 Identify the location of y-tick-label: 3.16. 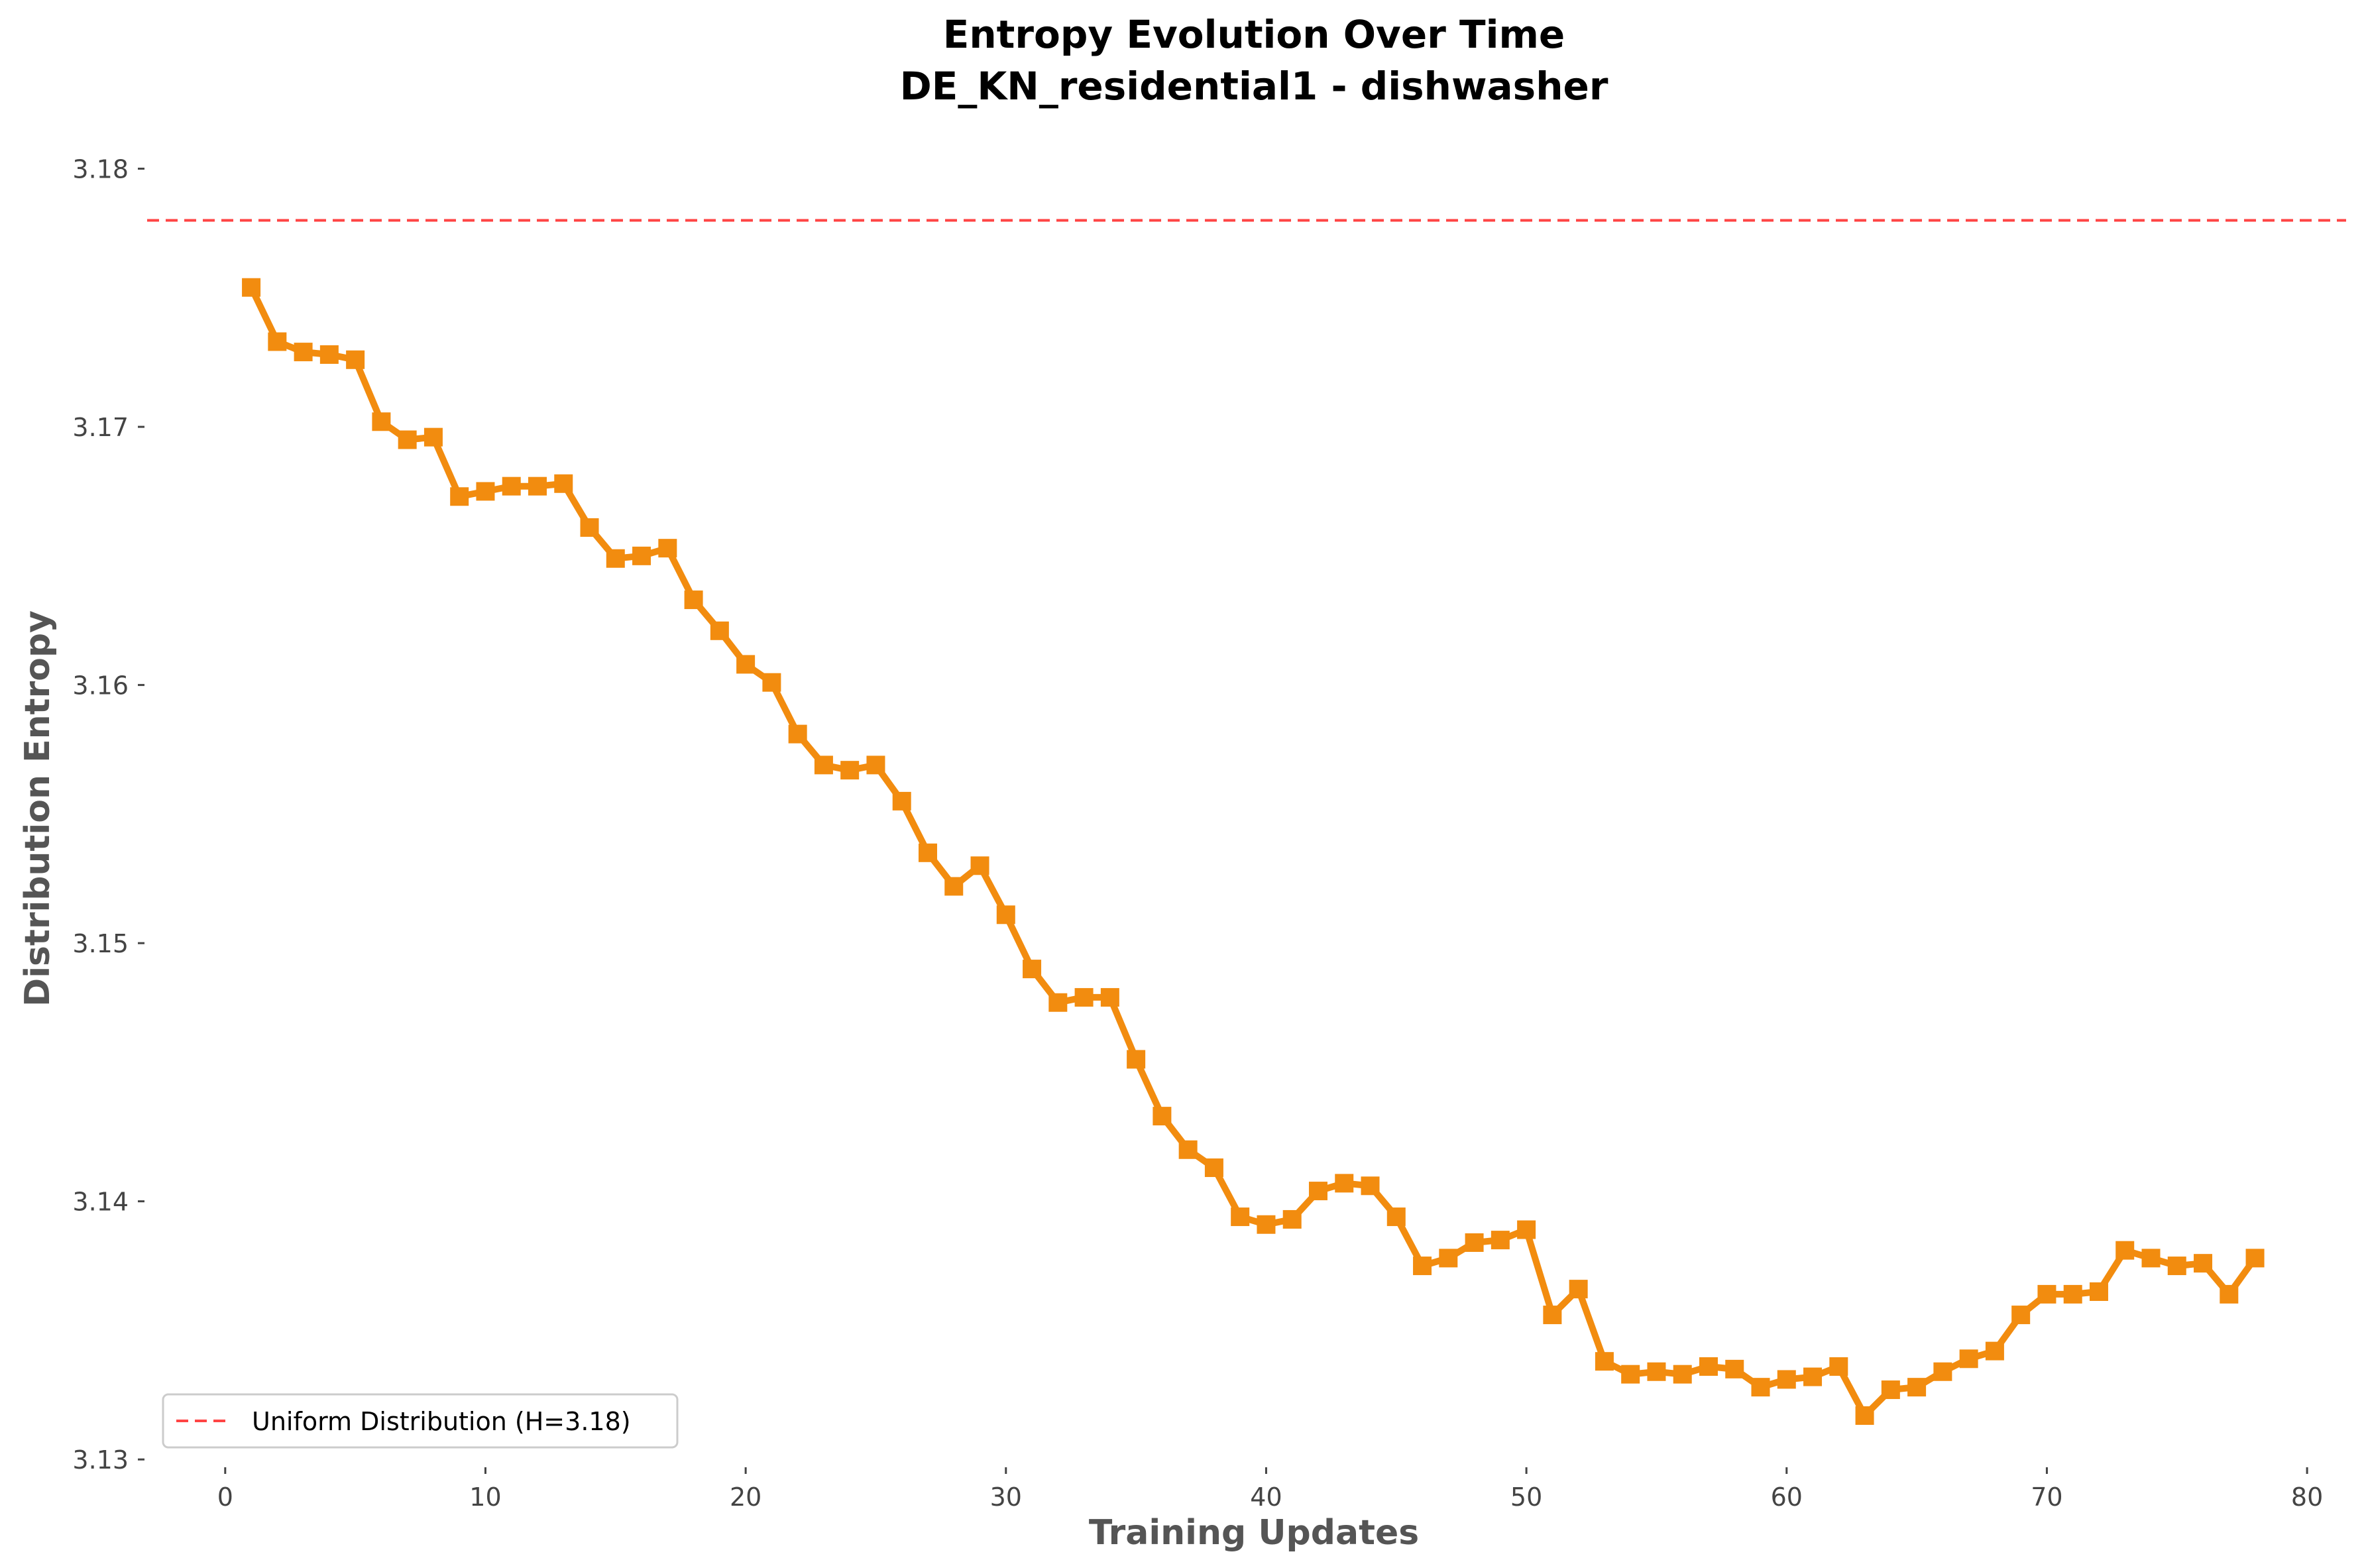
(100, 686).